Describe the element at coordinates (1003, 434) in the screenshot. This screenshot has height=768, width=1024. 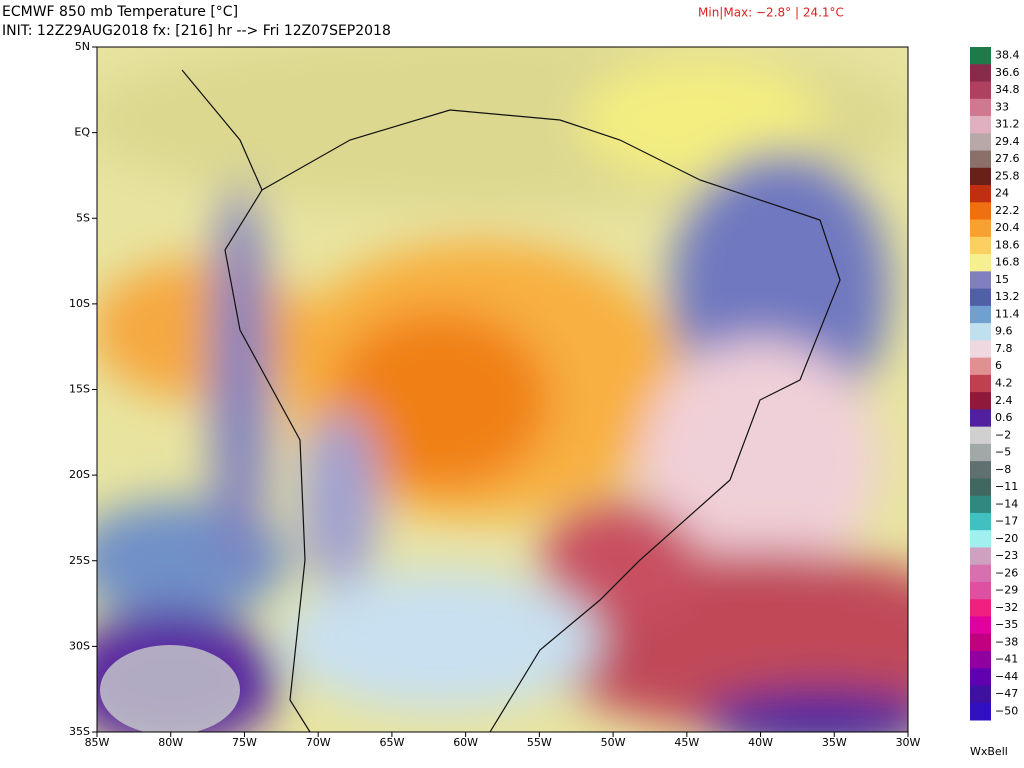
I see `colorbar-label: −2` at that location.